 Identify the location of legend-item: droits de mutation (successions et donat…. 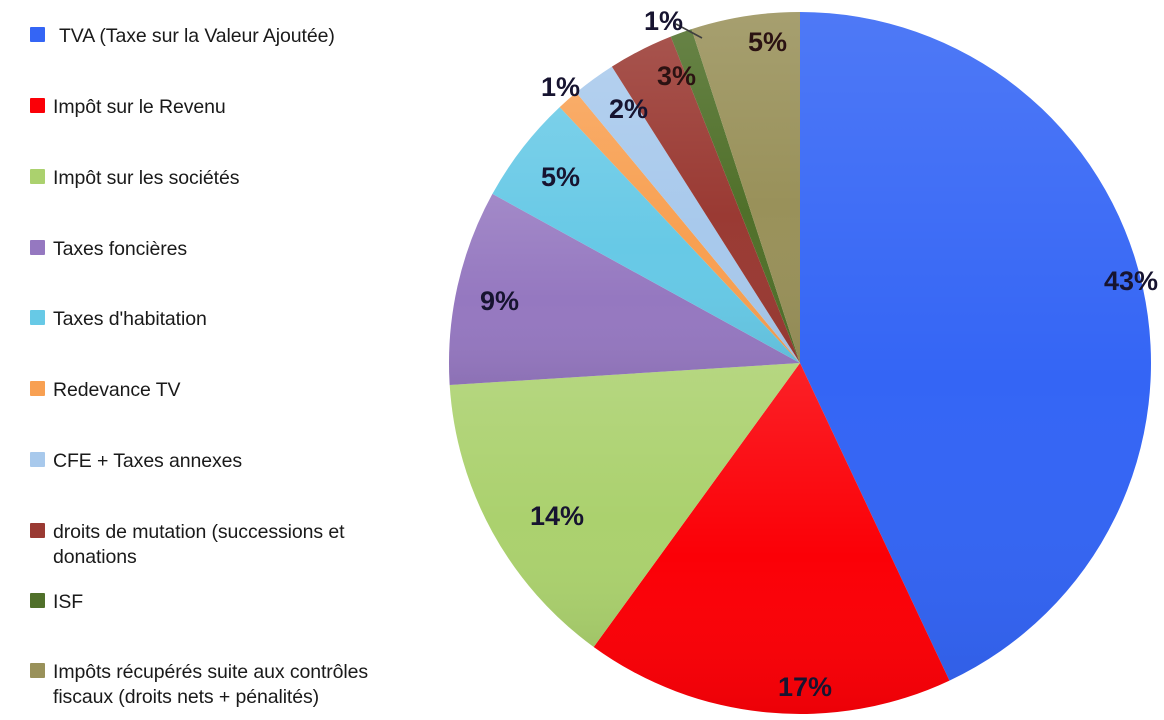
(235, 545).